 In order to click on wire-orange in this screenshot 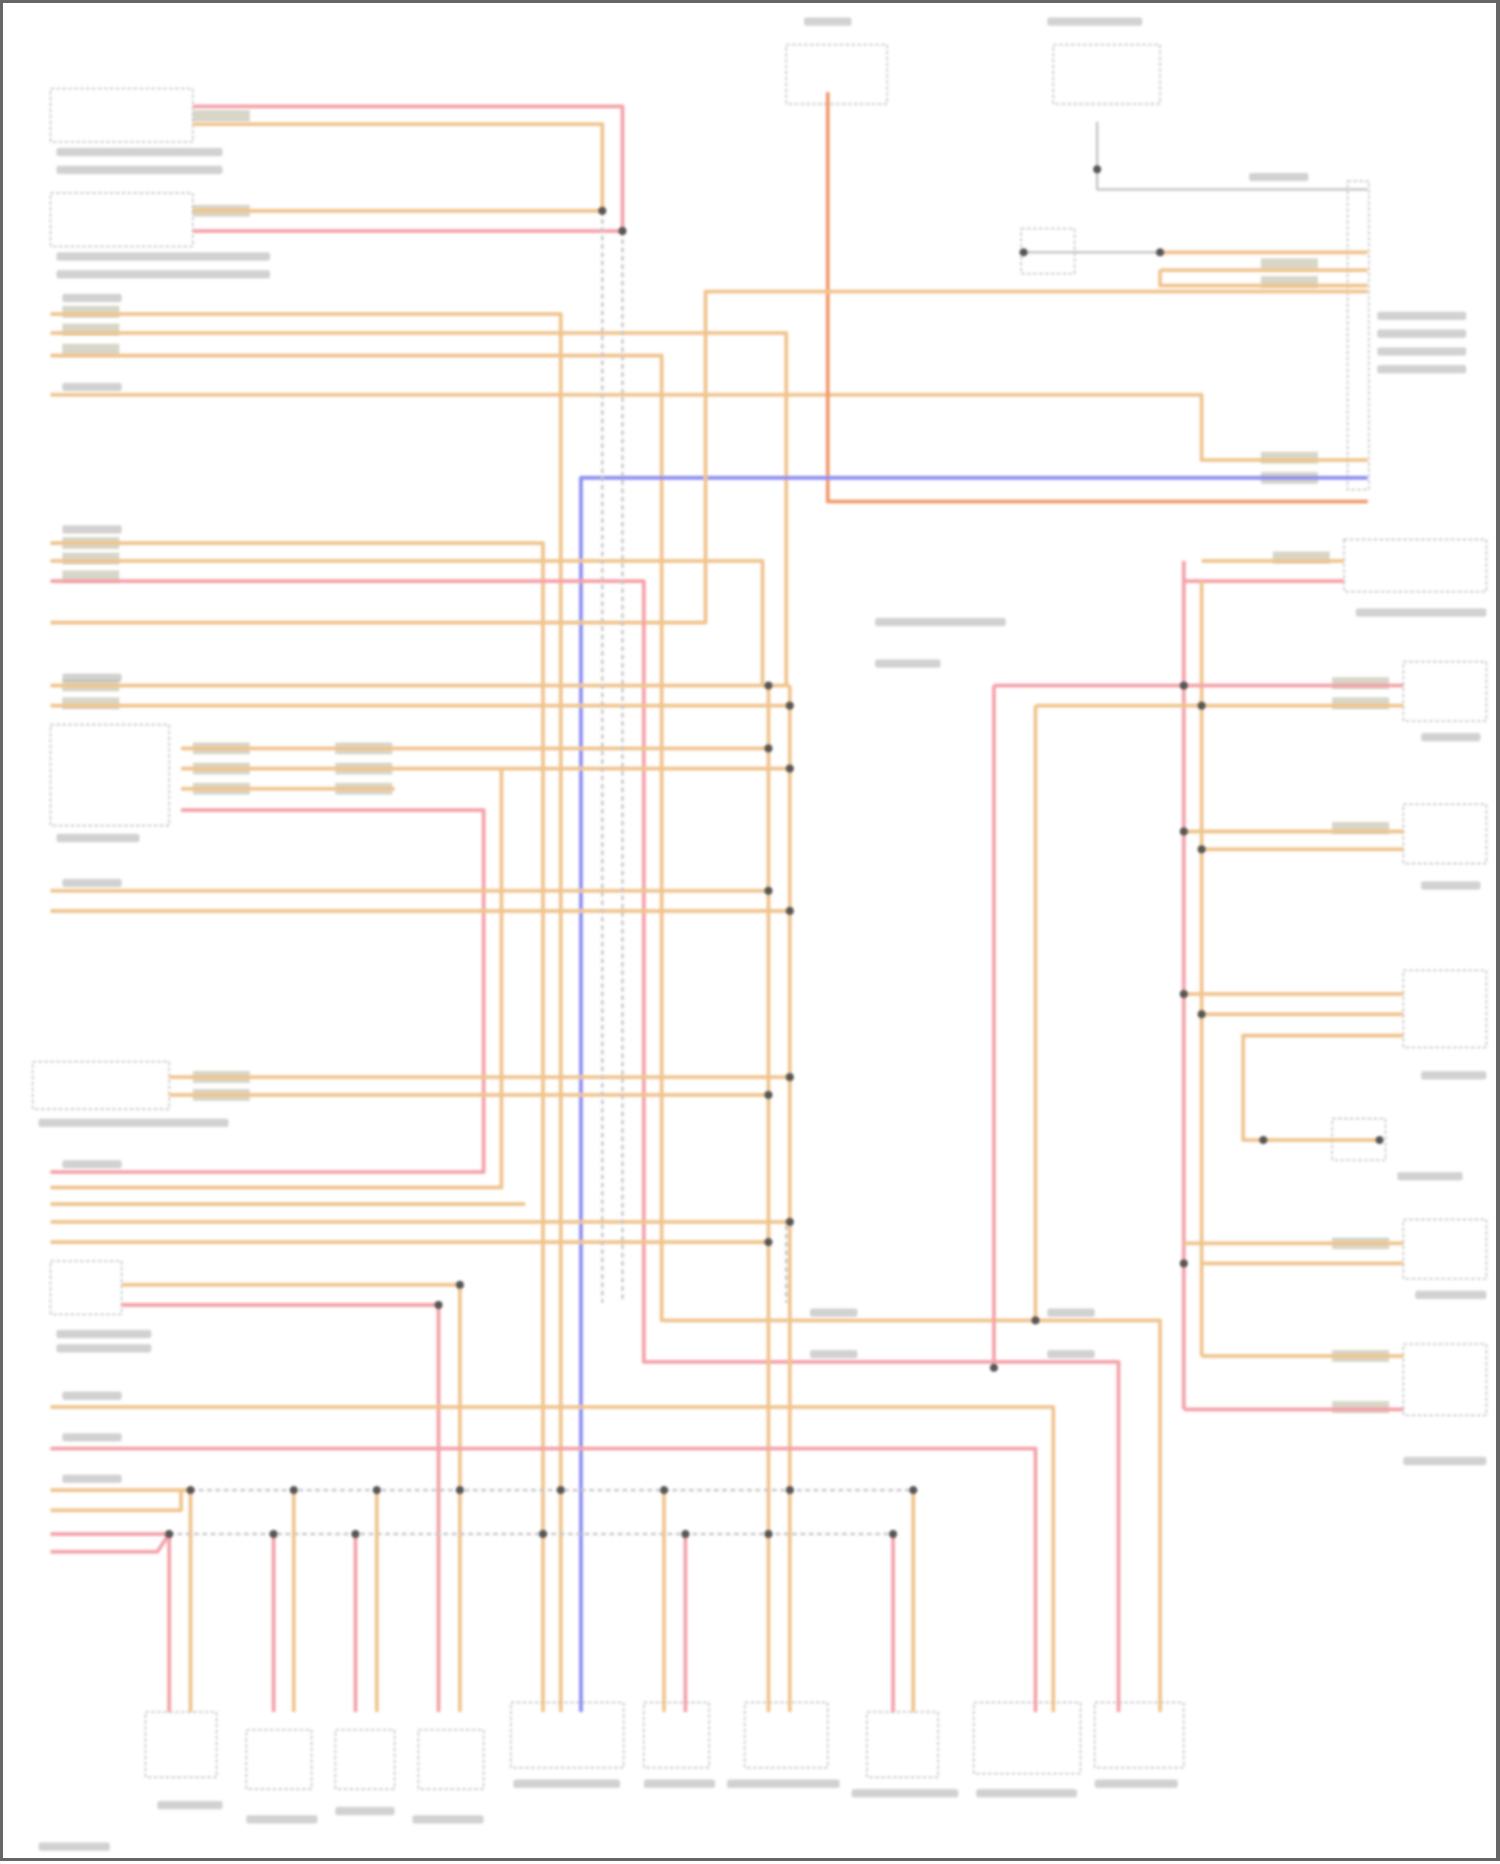, I will do `click(1096, 298)`.